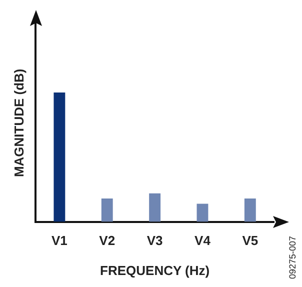 Image resolution: width=302 pixels, height=287 pixels. What do you see at coordinates (154, 240) in the screenshot?
I see `x-tick-label: V3` at bounding box center [154, 240].